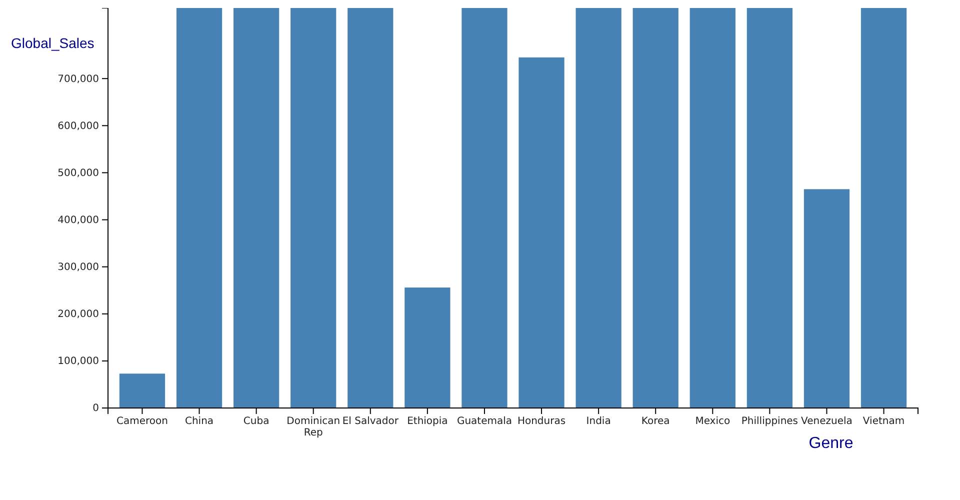  Describe the element at coordinates (831, 443) in the screenshot. I see `x-axis-title: Genre` at that location.